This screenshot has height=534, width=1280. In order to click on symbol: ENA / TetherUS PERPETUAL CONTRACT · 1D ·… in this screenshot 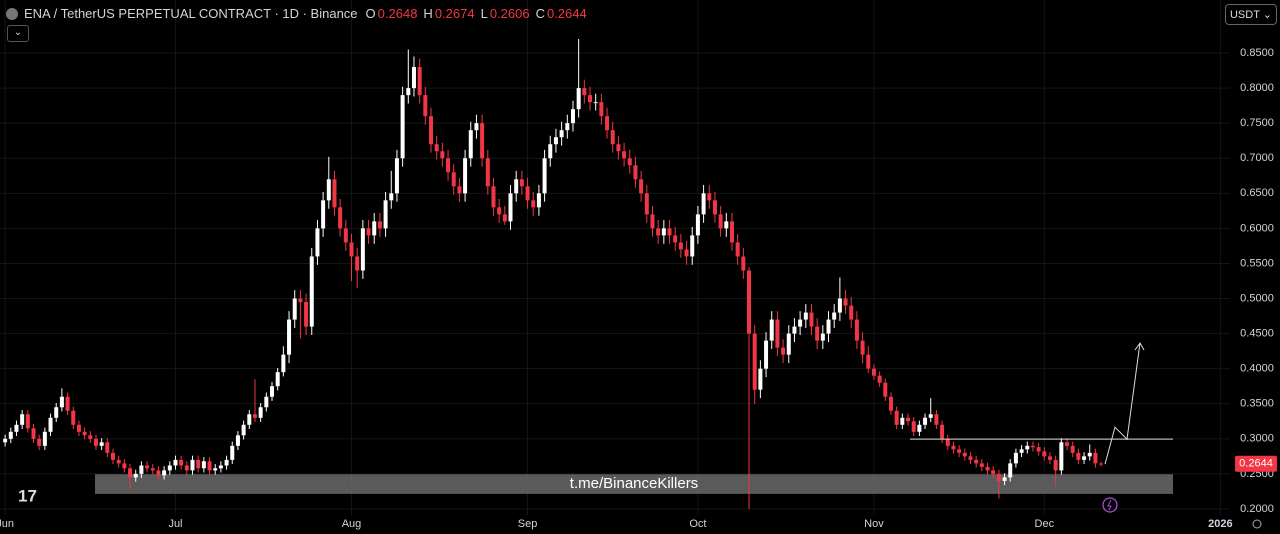, I will do `click(191, 13)`.